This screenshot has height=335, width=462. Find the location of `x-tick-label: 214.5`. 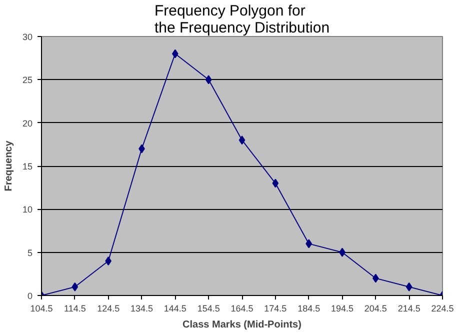

x-tick-label: 214.5 is located at coordinates (409, 309).